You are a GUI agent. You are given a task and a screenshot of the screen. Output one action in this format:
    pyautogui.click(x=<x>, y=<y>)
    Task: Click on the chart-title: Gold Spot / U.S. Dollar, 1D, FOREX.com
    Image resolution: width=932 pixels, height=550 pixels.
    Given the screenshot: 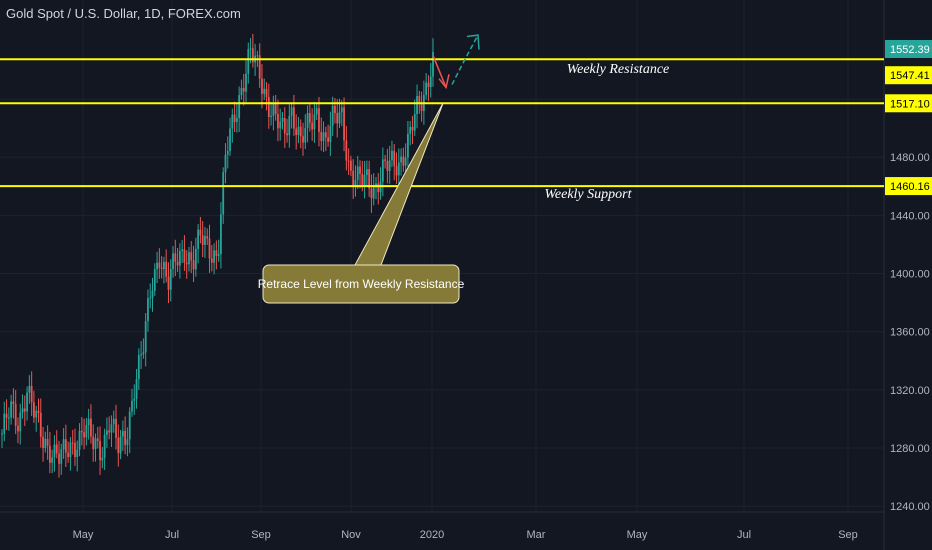 What is the action you would take?
    pyautogui.click(x=123, y=13)
    